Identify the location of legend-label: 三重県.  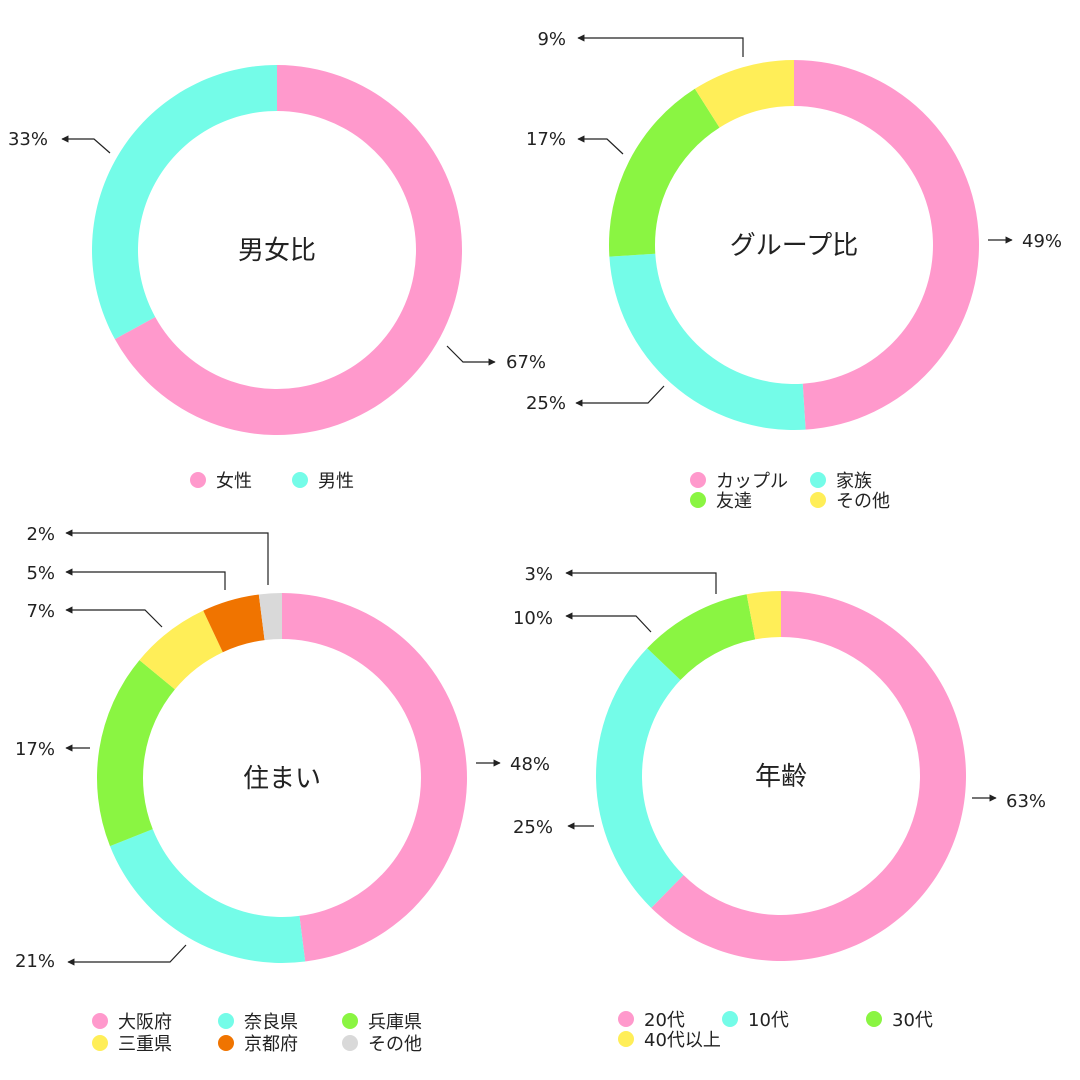
(145, 1044).